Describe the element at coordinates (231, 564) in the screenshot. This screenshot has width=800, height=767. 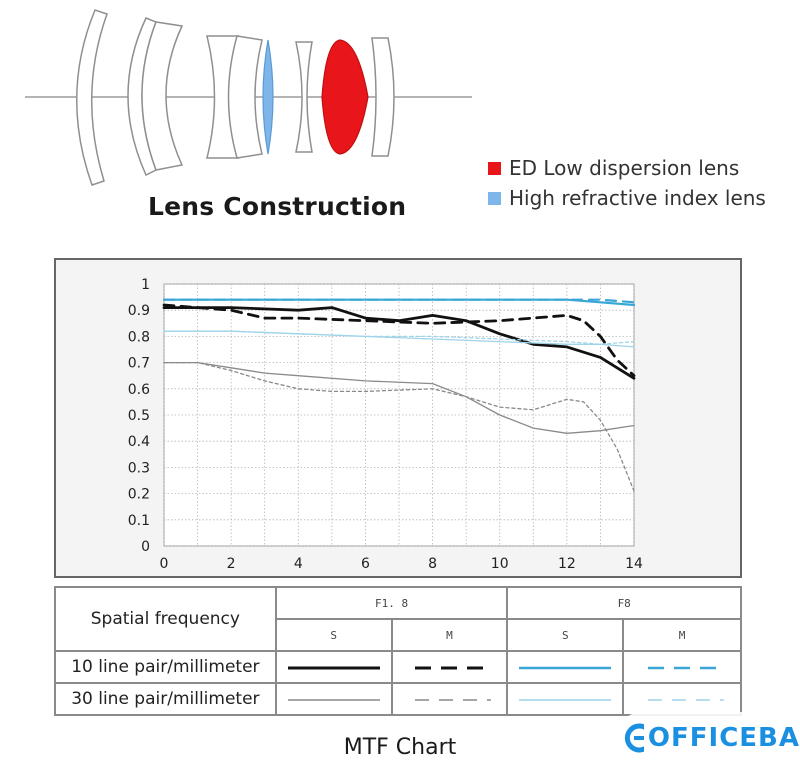
I see `x-tick-label: 2` at that location.